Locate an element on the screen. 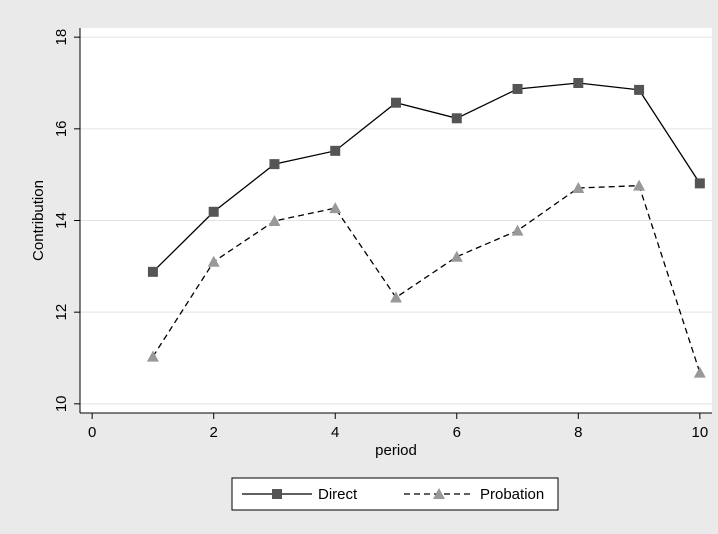 The image size is (718, 534). x-axis-label: period is located at coordinates (396, 450).